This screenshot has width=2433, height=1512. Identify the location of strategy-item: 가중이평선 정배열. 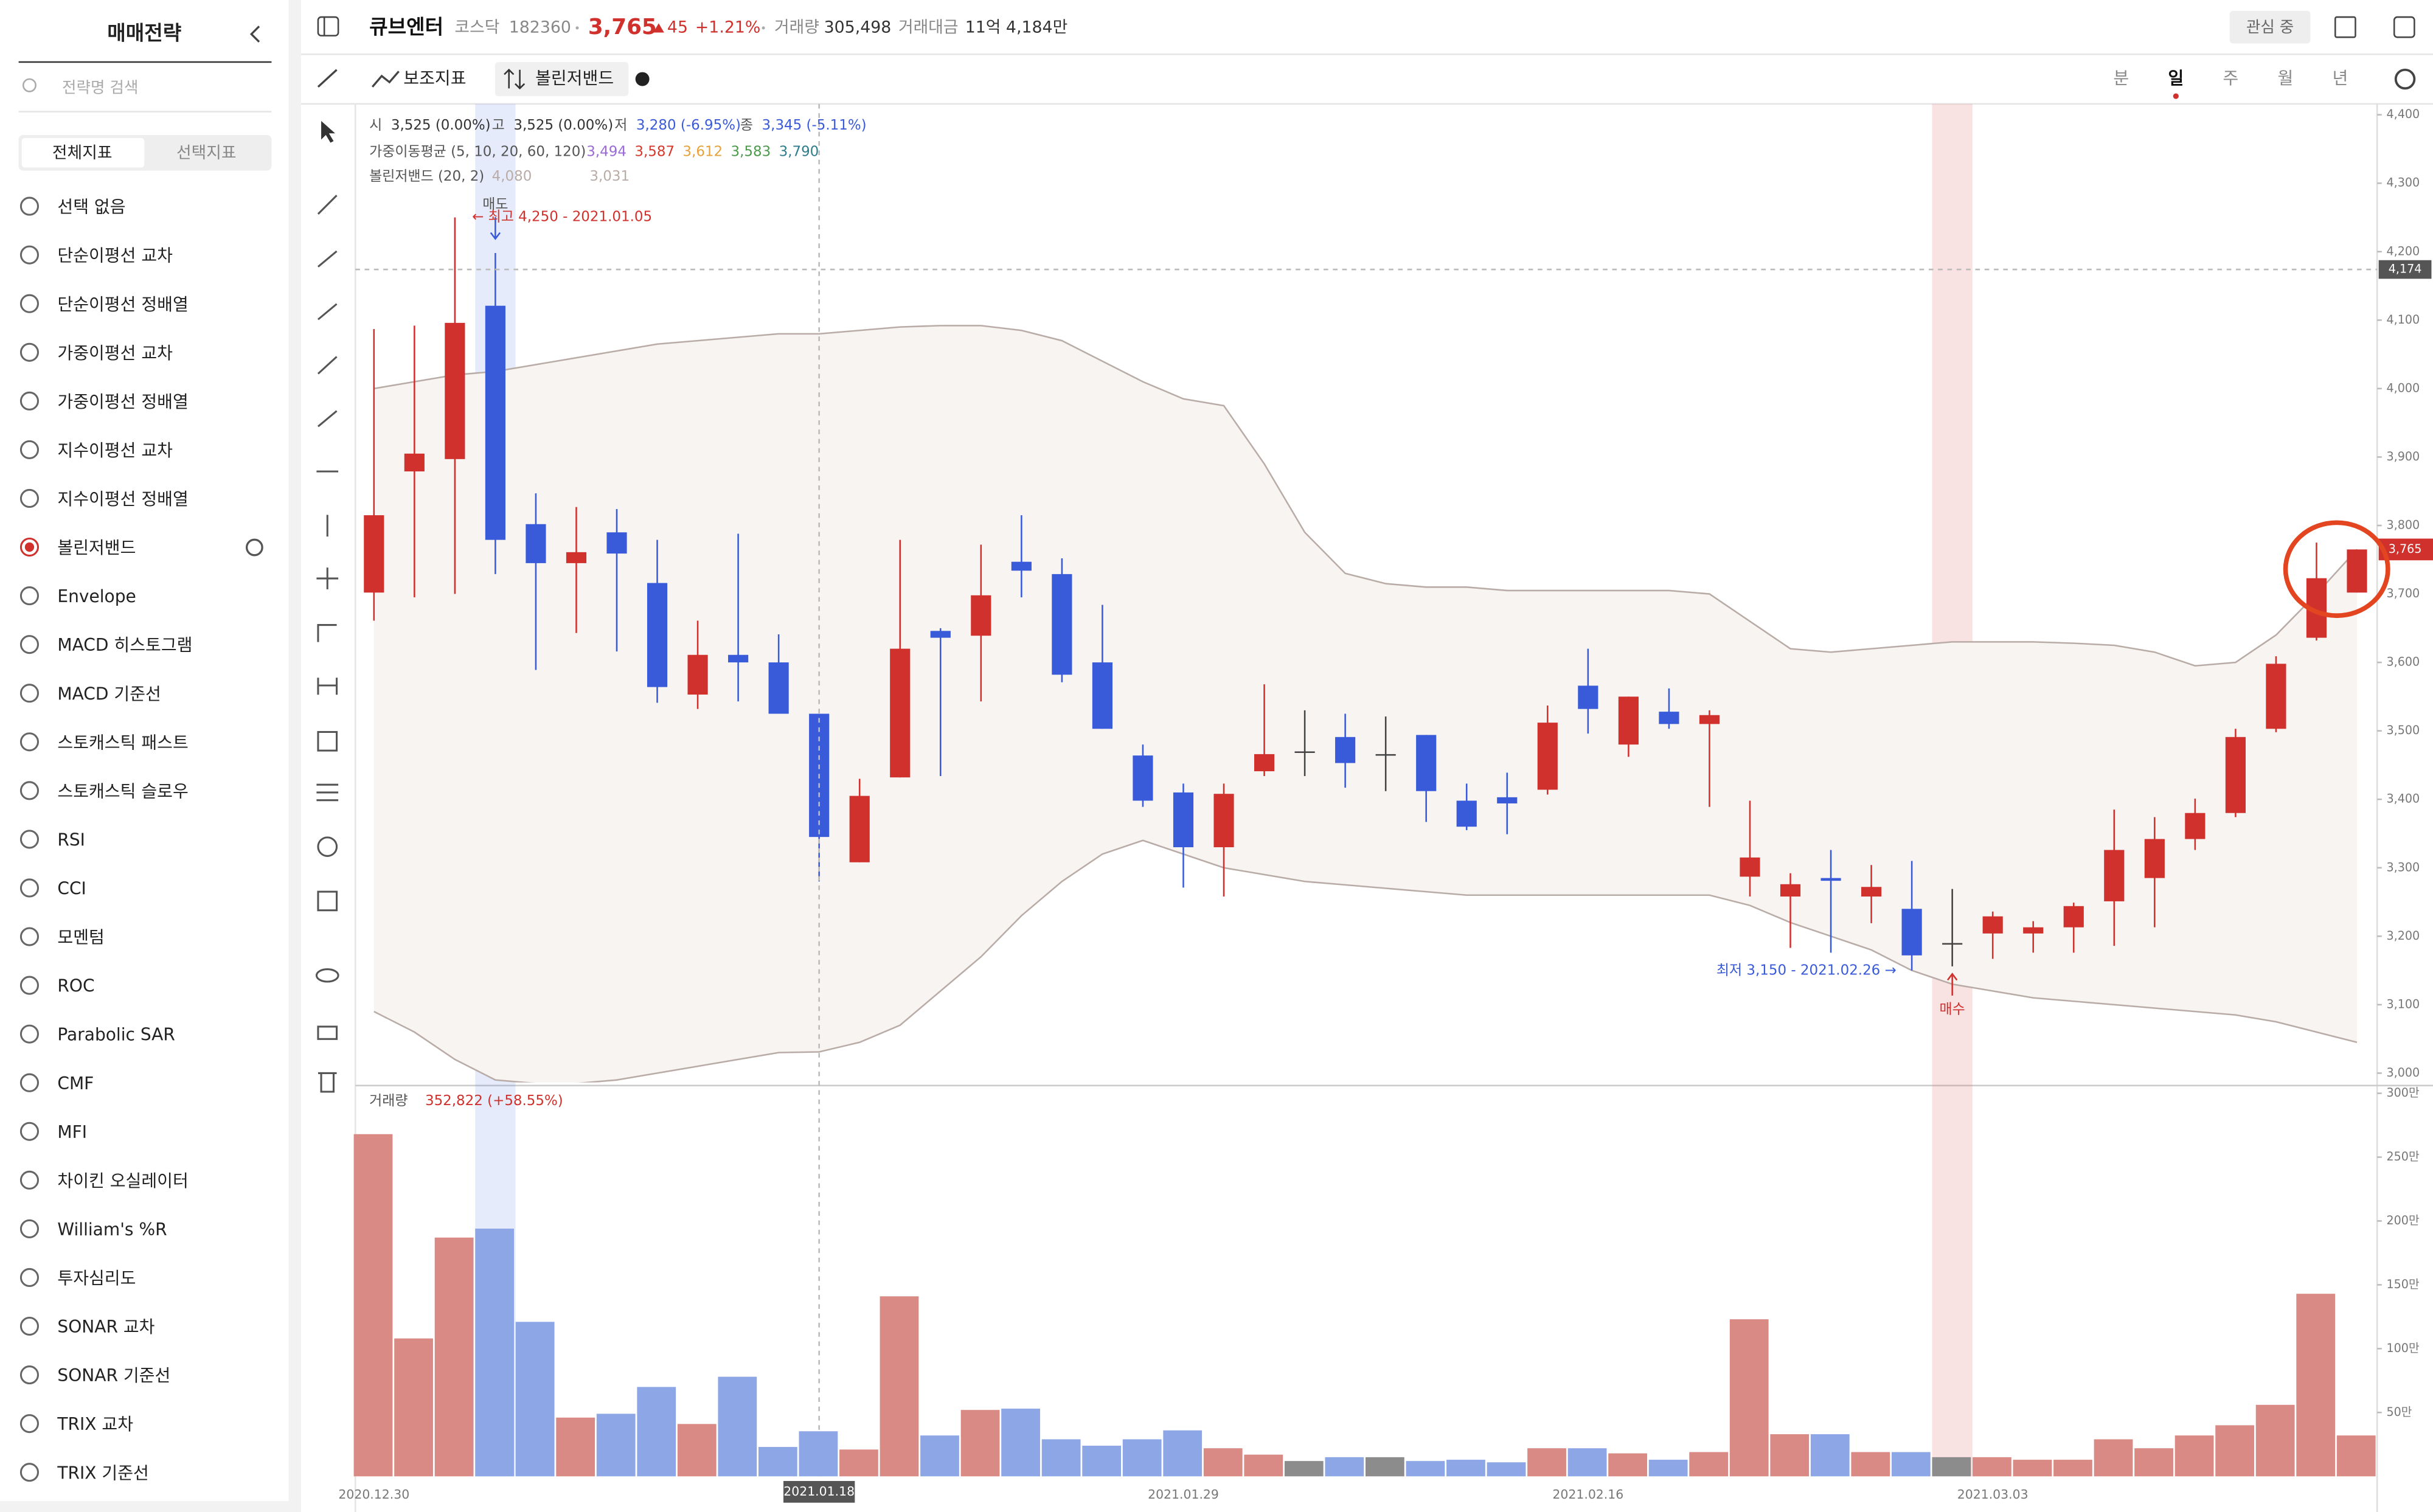
(122, 402).